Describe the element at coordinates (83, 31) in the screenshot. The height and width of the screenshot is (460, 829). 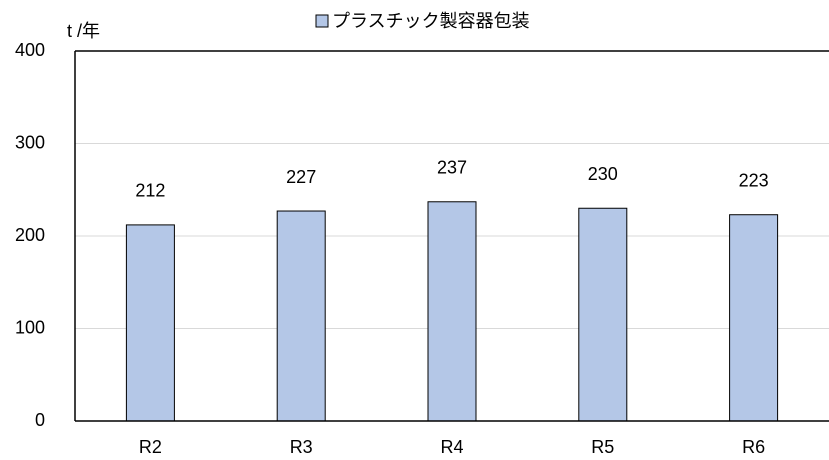
I see `y-axis-label: t /年` at that location.